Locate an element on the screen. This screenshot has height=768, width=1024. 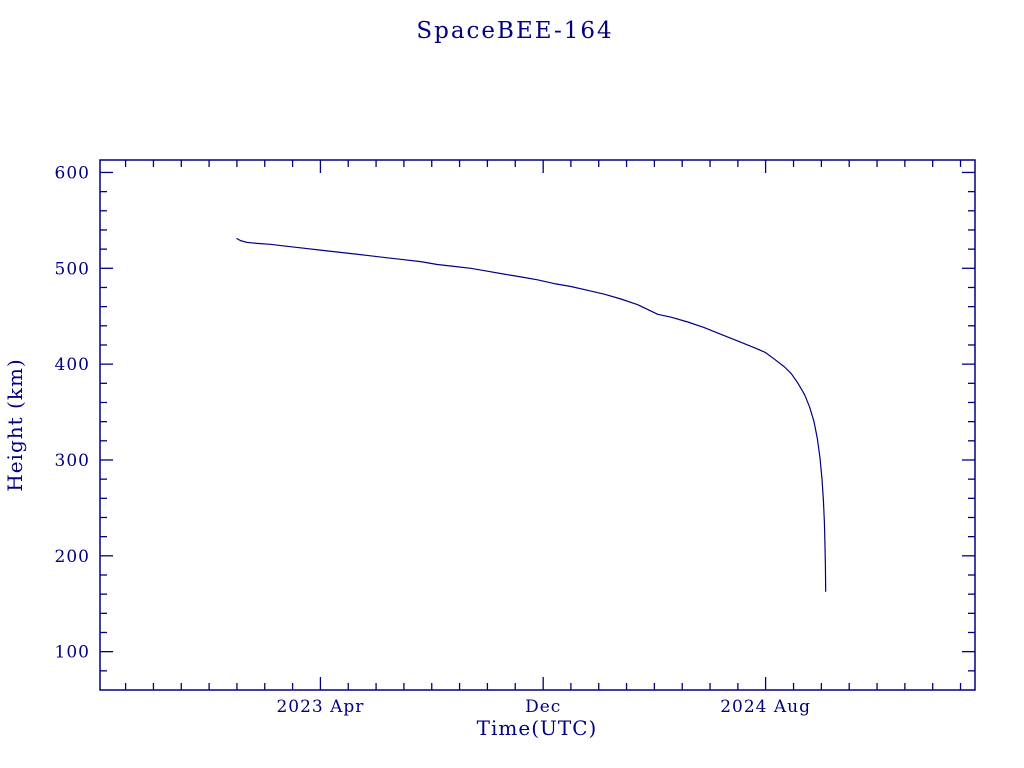
x-tick-label: 2024 Aug is located at coordinates (765, 707).